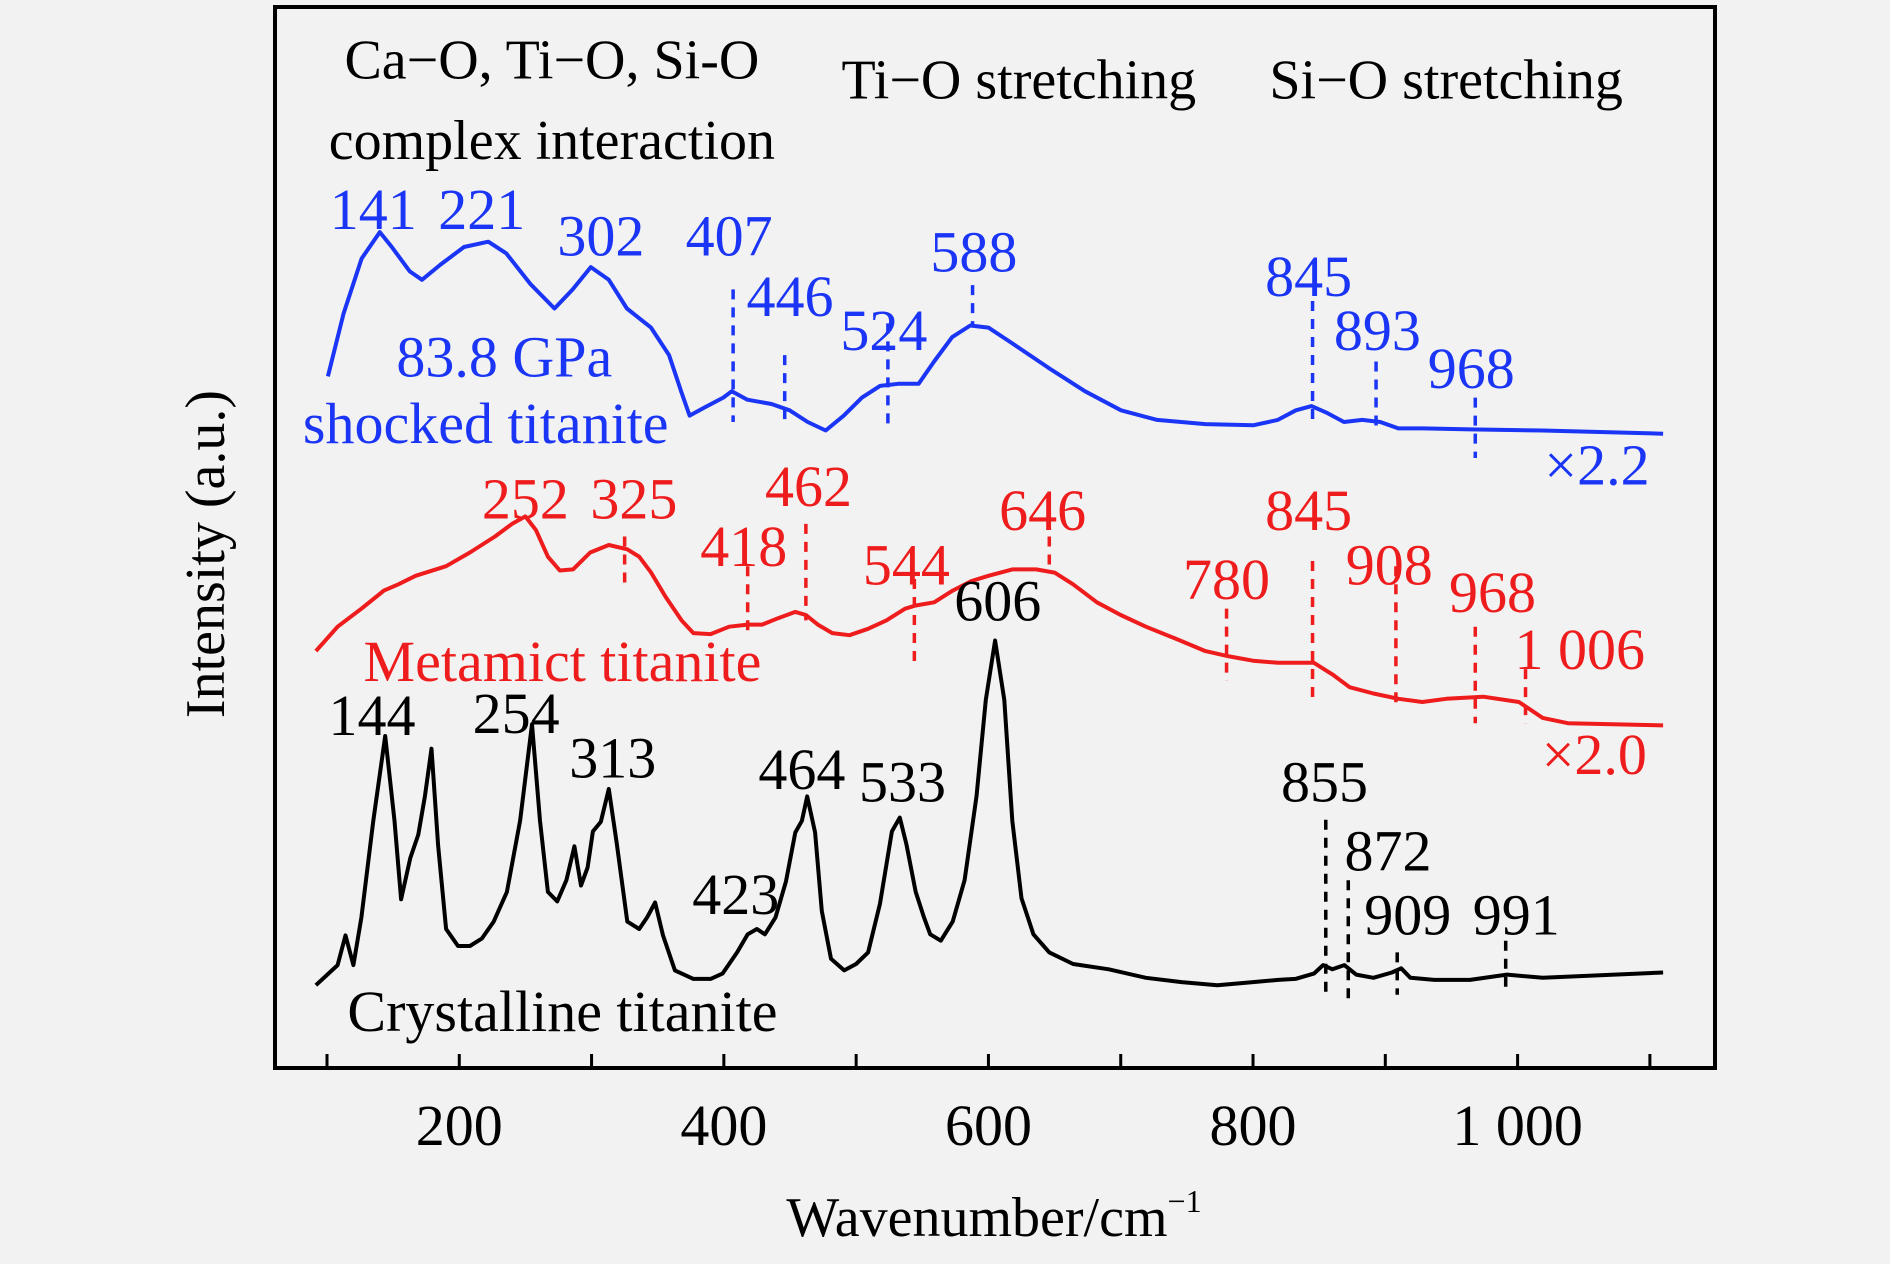 This screenshot has height=1264, width=1890. I want to click on series-label-metamict: ×2.0, so click(1594, 754).